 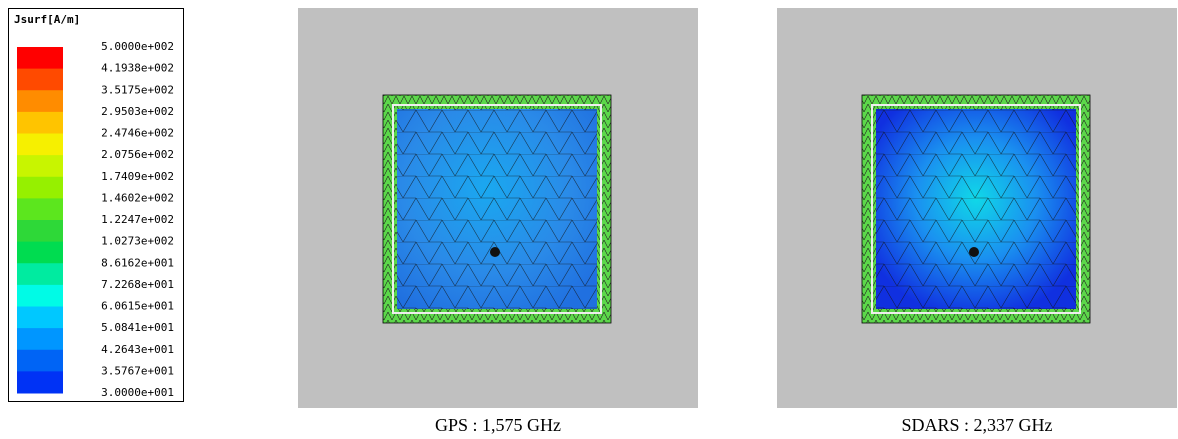 I want to click on legend-label: 1.4602e+002, so click(x=137, y=197).